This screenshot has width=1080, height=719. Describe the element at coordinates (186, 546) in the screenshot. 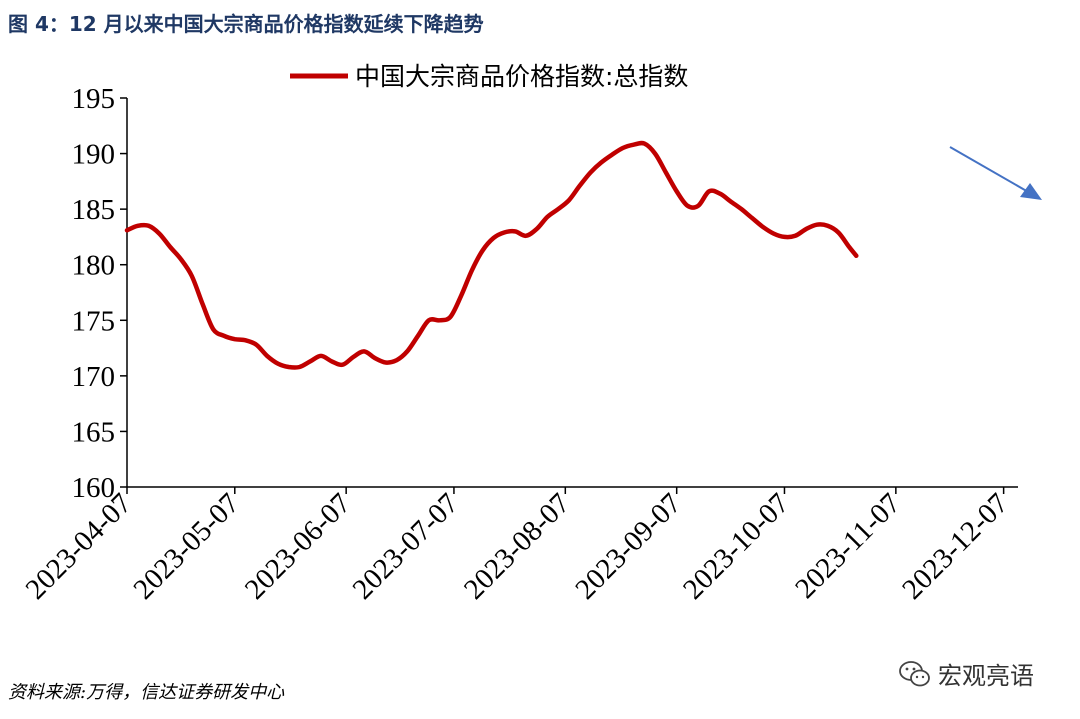

I see `x-tick-label: 2023-05-07` at that location.